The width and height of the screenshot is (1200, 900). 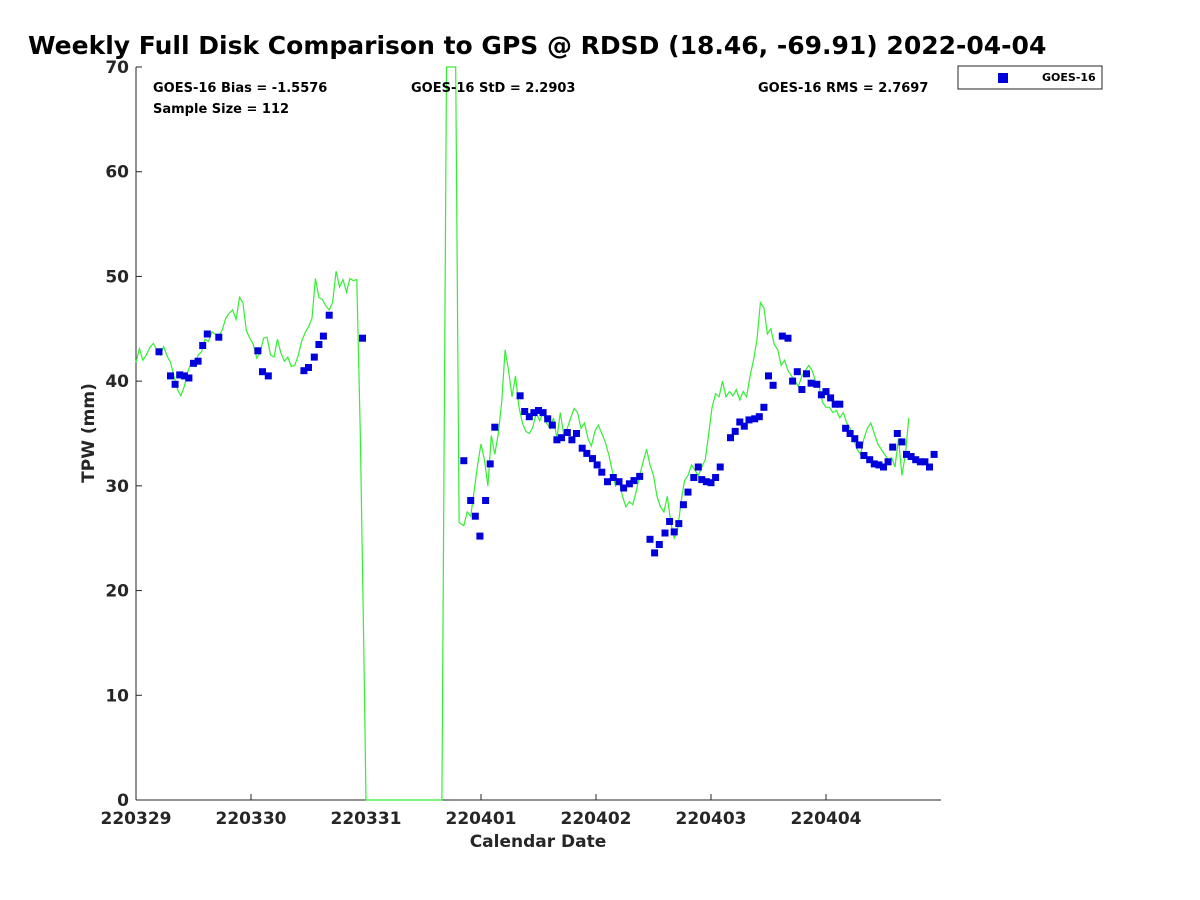 What do you see at coordinates (89, 433) in the screenshot?
I see `y-axis-label: TPW (mm)` at bounding box center [89, 433].